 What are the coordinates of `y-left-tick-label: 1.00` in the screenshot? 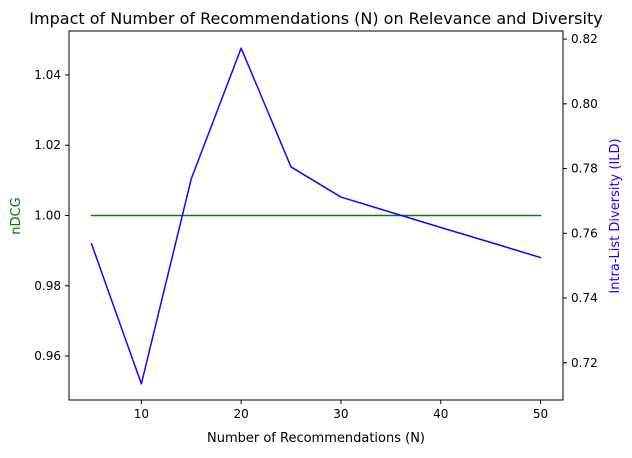 It's located at (47, 216).